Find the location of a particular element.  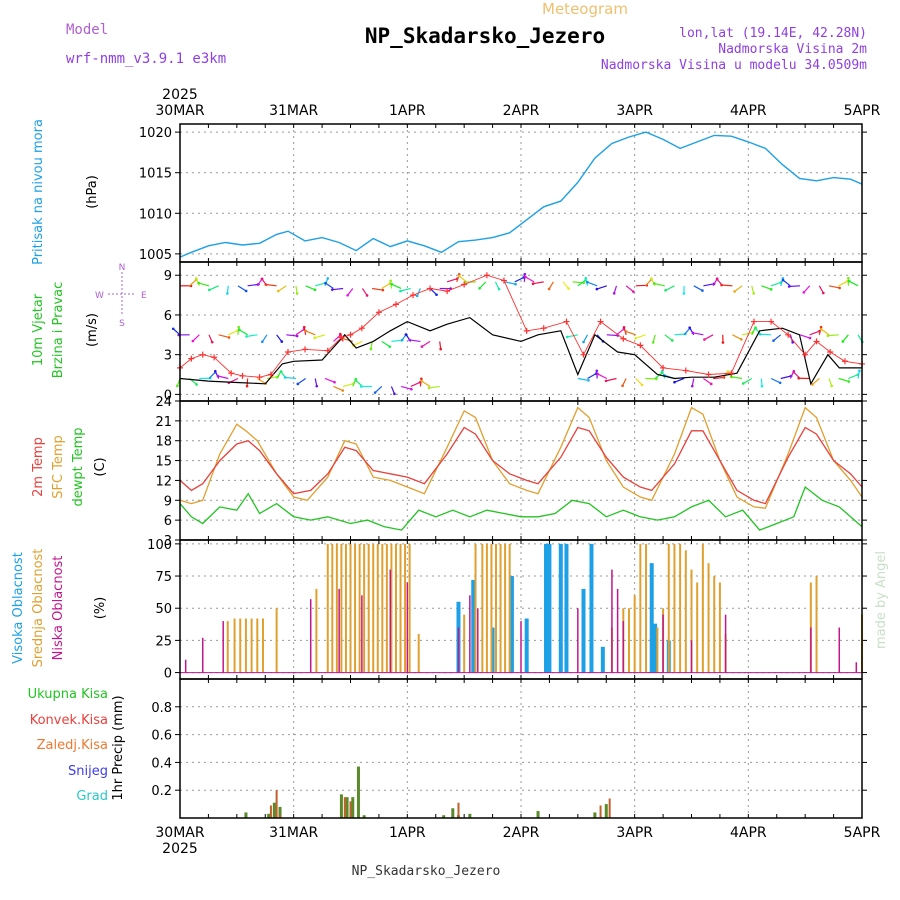

bottom-date-label: 31MAR is located at coordinates (293, 833).